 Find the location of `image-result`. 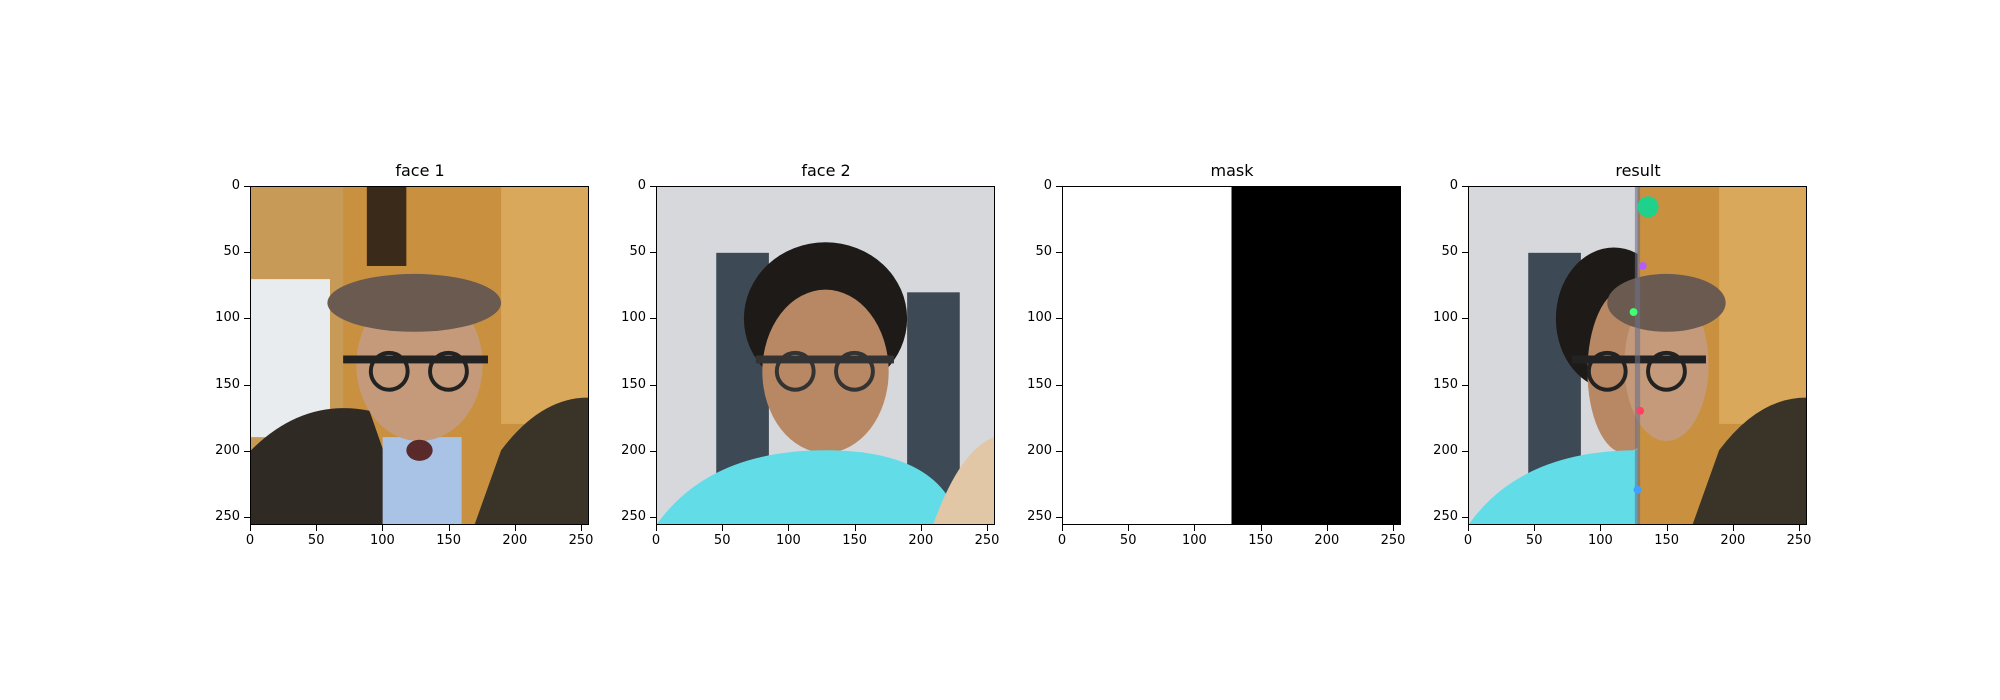

image-result is located at coordinates (1637, 355).